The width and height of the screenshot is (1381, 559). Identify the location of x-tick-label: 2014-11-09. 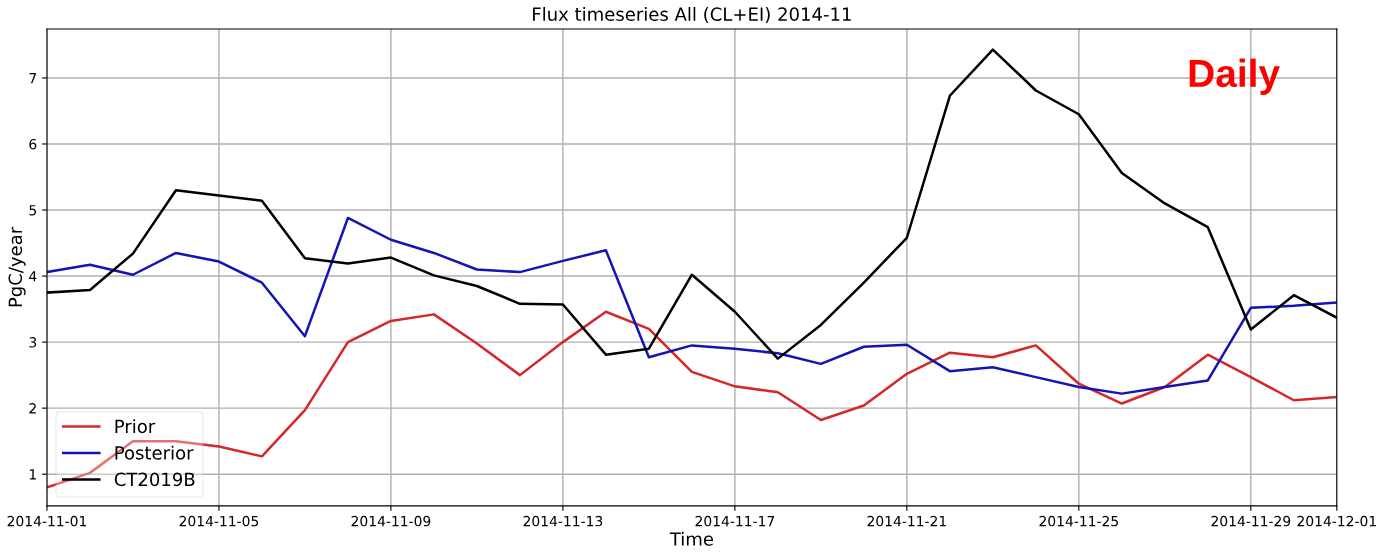
(391, 521).